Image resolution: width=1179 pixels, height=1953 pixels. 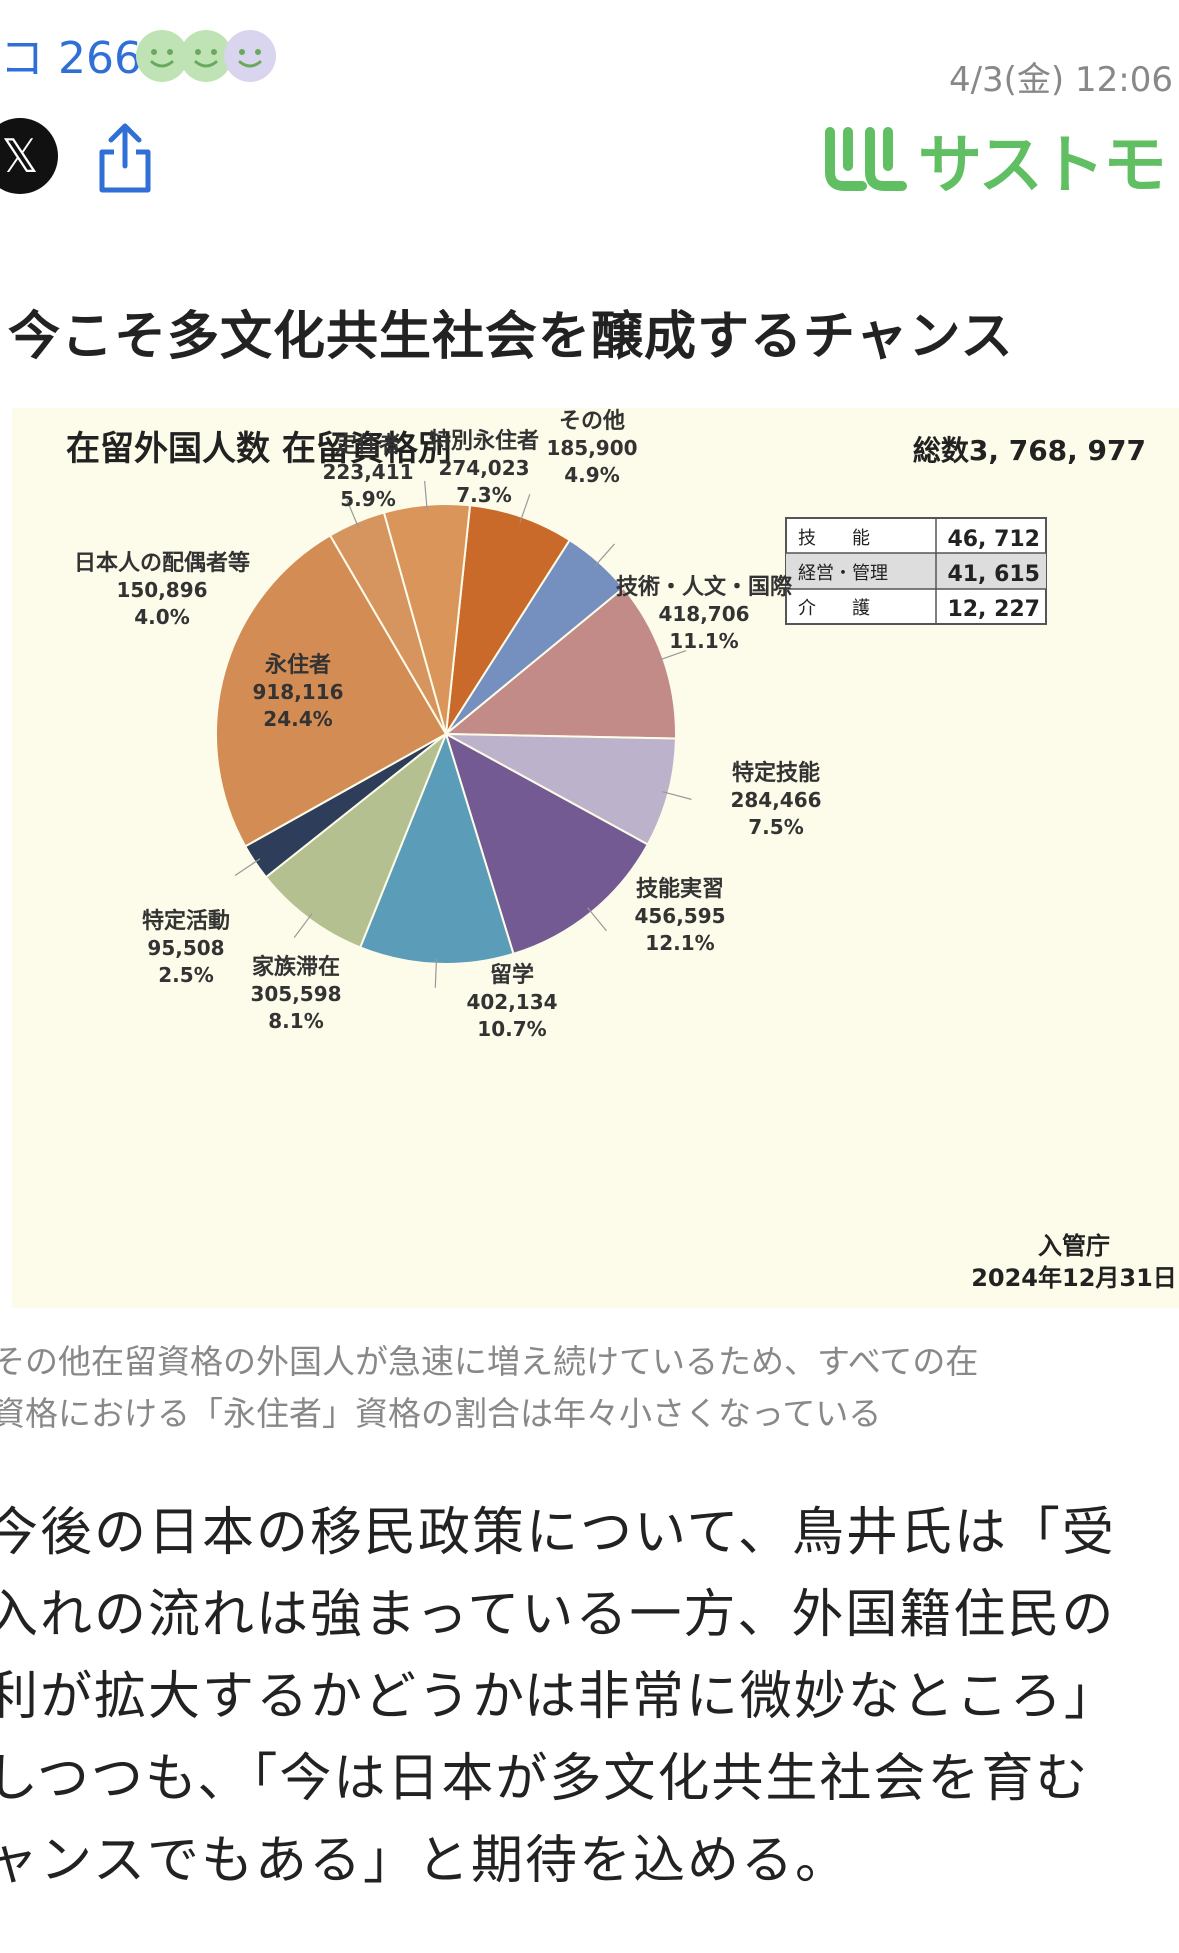 I want to click on slice-label-value: 150,896, so click(x=161, y=590).